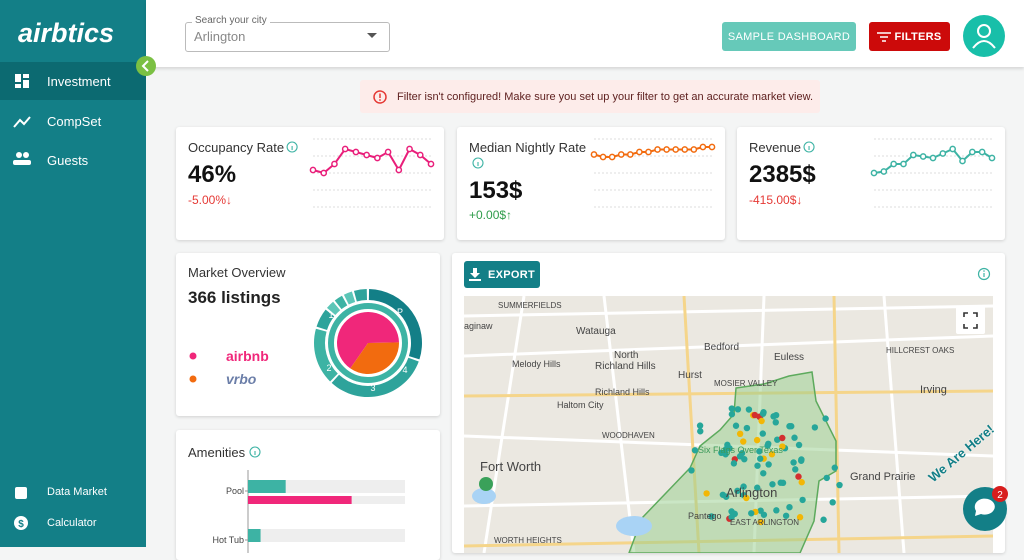  What do you see at coordinates (478, 326) in the screenshot?
I see `map-label: aginaw` at bounding box center [478, 326].